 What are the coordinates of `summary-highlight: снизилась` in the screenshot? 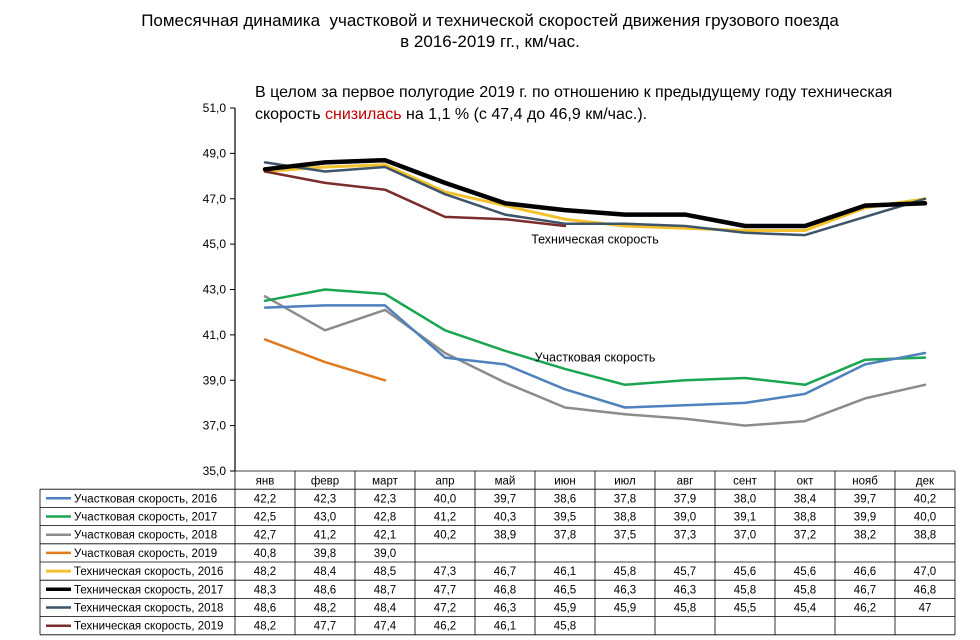 It's located at (363, 114).